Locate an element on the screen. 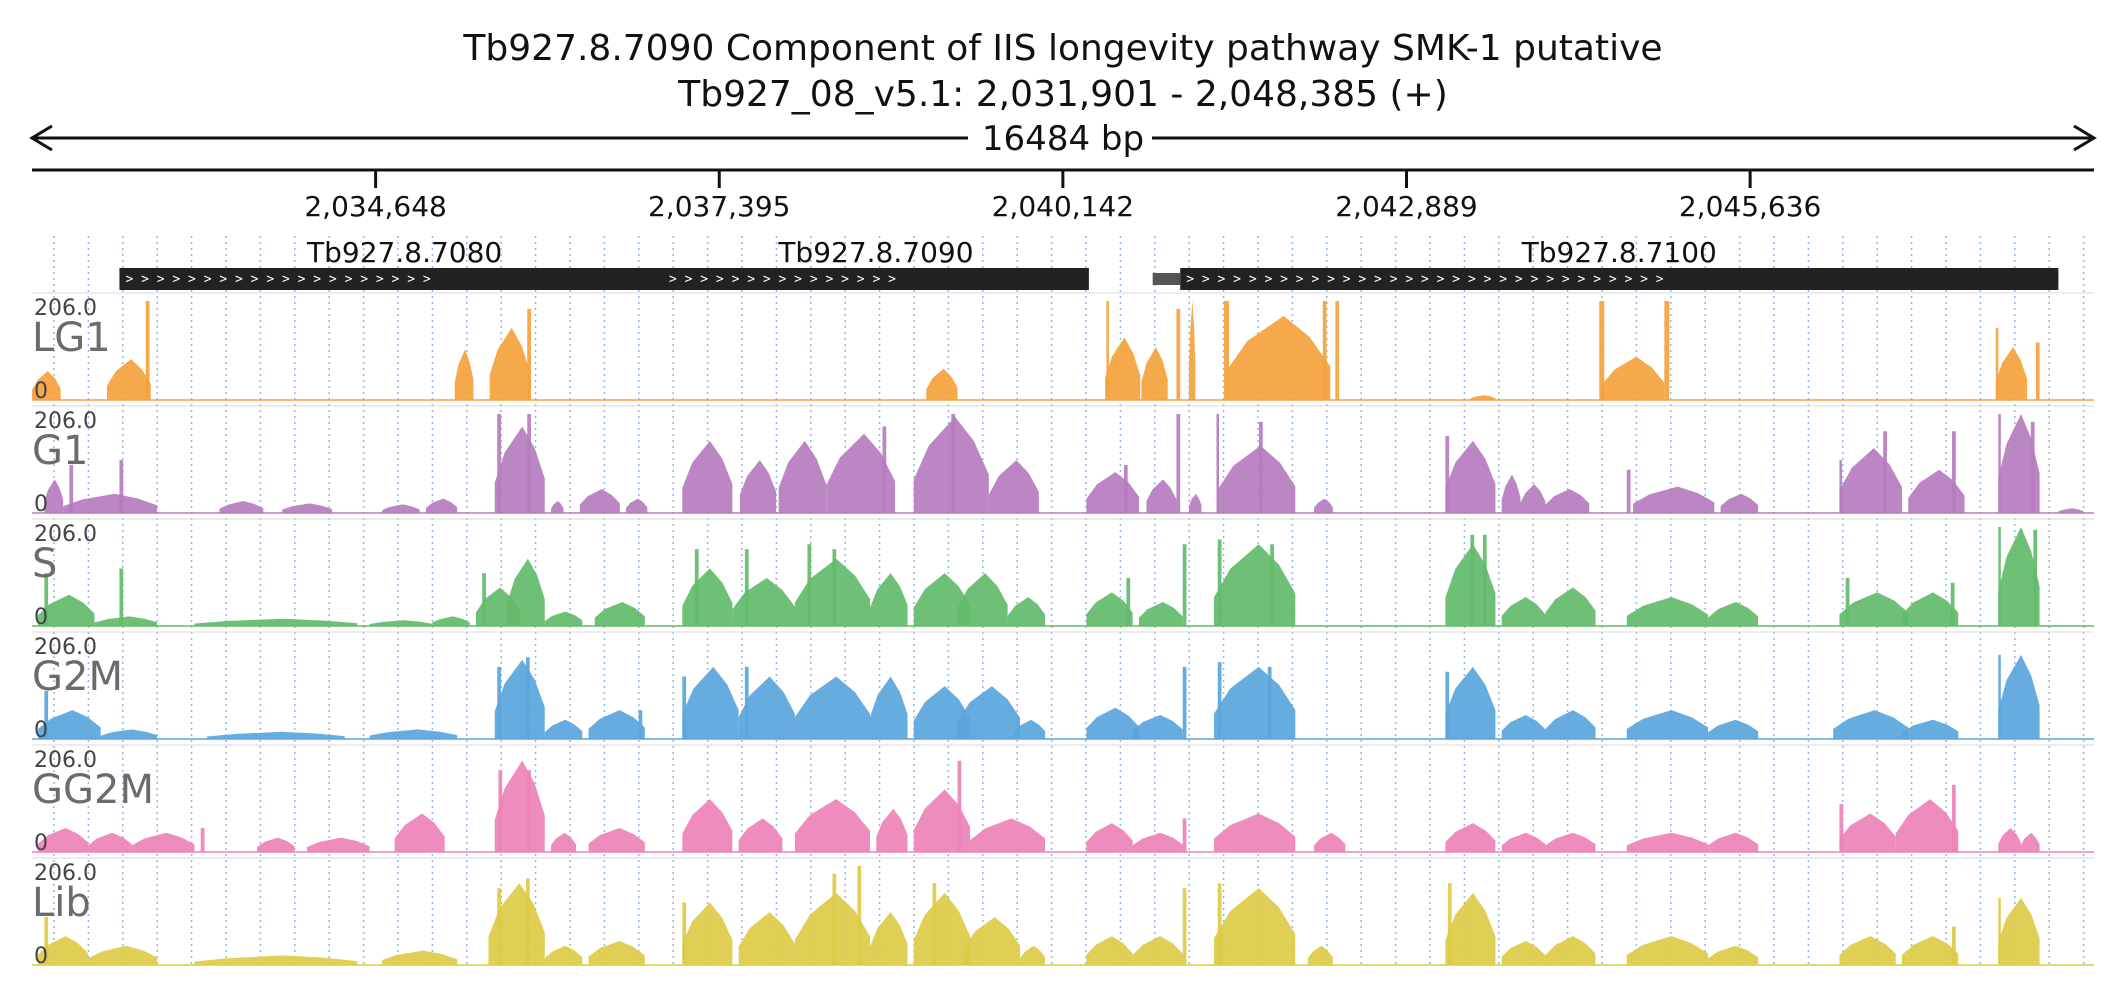  axis-tick-label: 2,040,142 is located at coordinates (1063, 206).